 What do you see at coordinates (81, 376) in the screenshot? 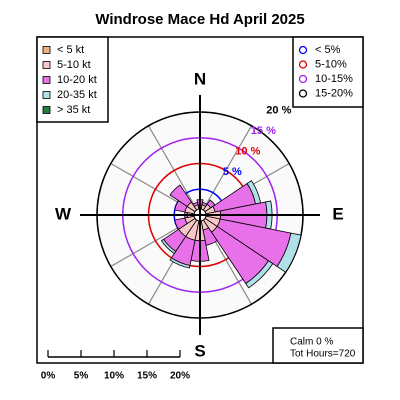
I see `scale-tick-label: 5%` at bounding box center [81, 376].